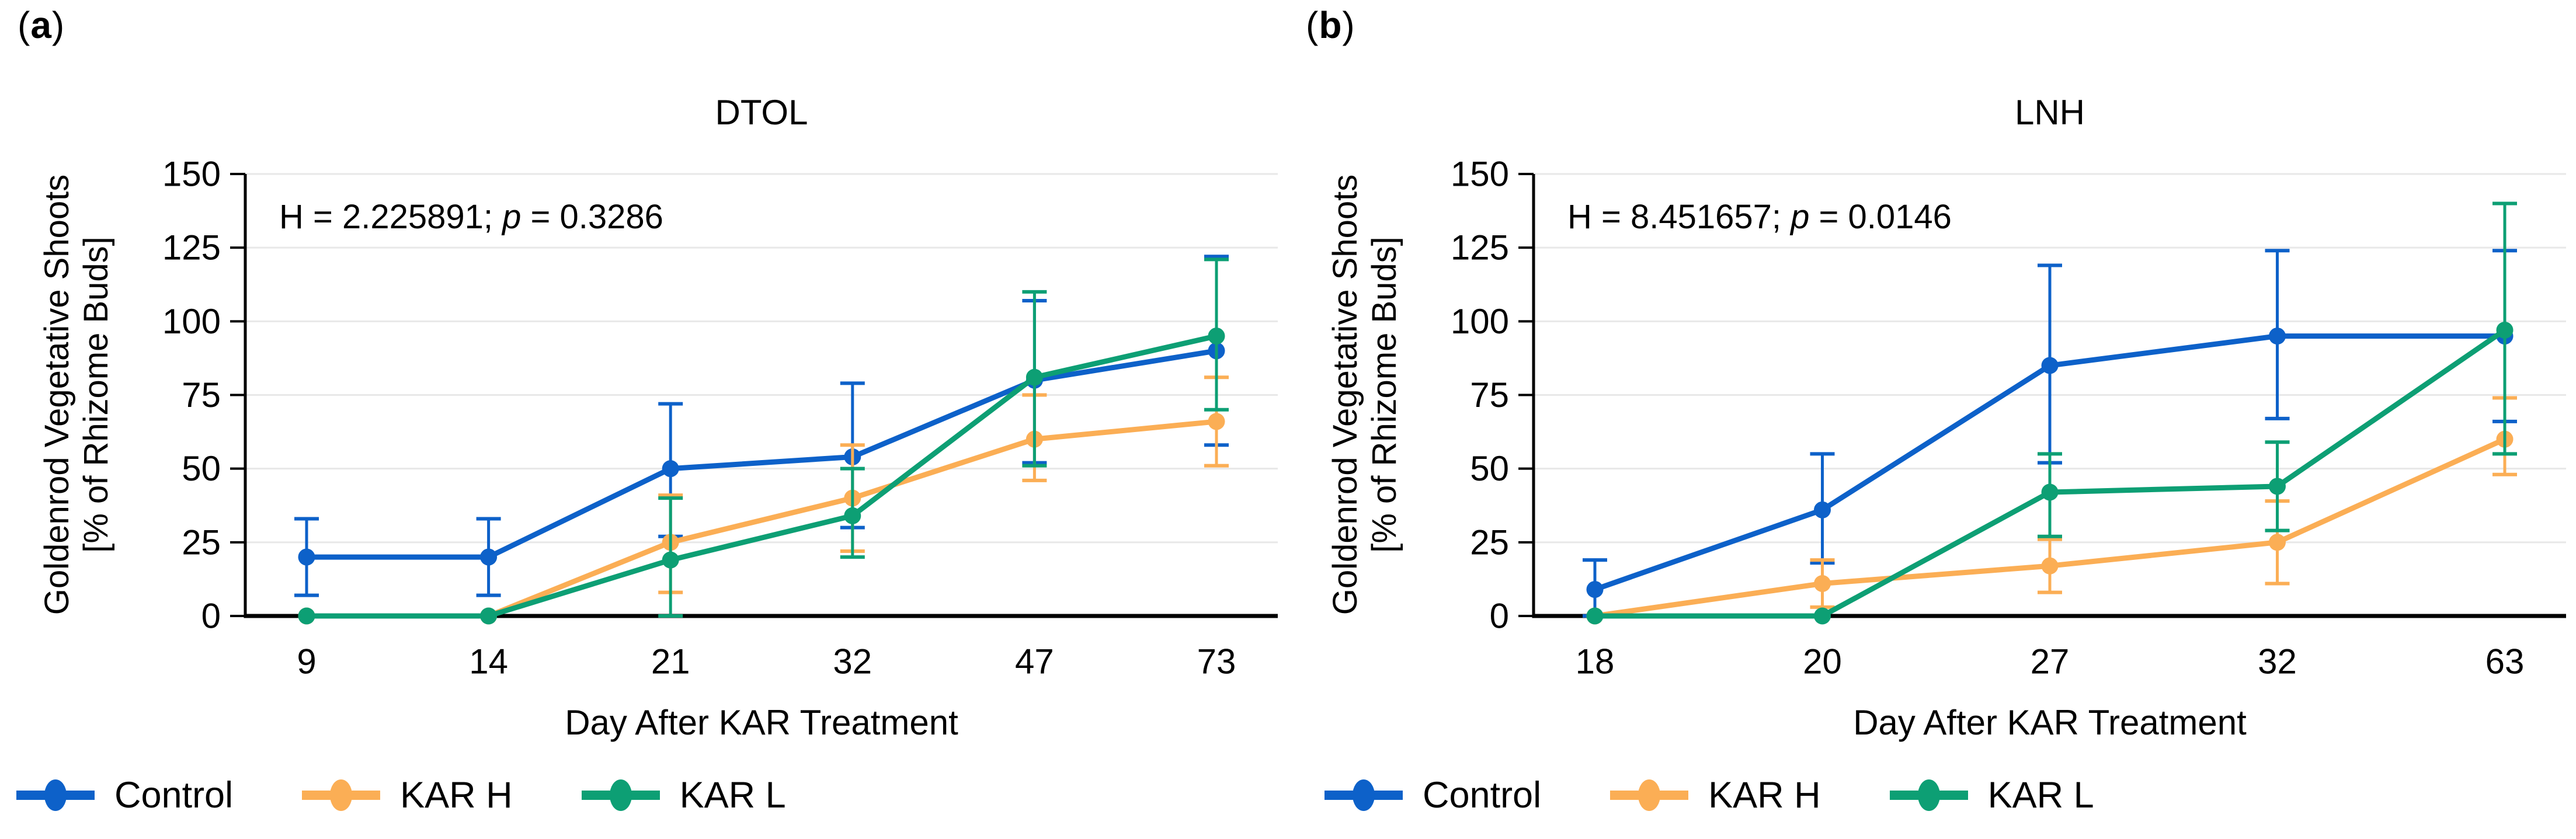 The image size is (2576, 839). Describe the element at coordinates (2050, 112) in the screenshot. I see `chart-title: LNH` at that location.